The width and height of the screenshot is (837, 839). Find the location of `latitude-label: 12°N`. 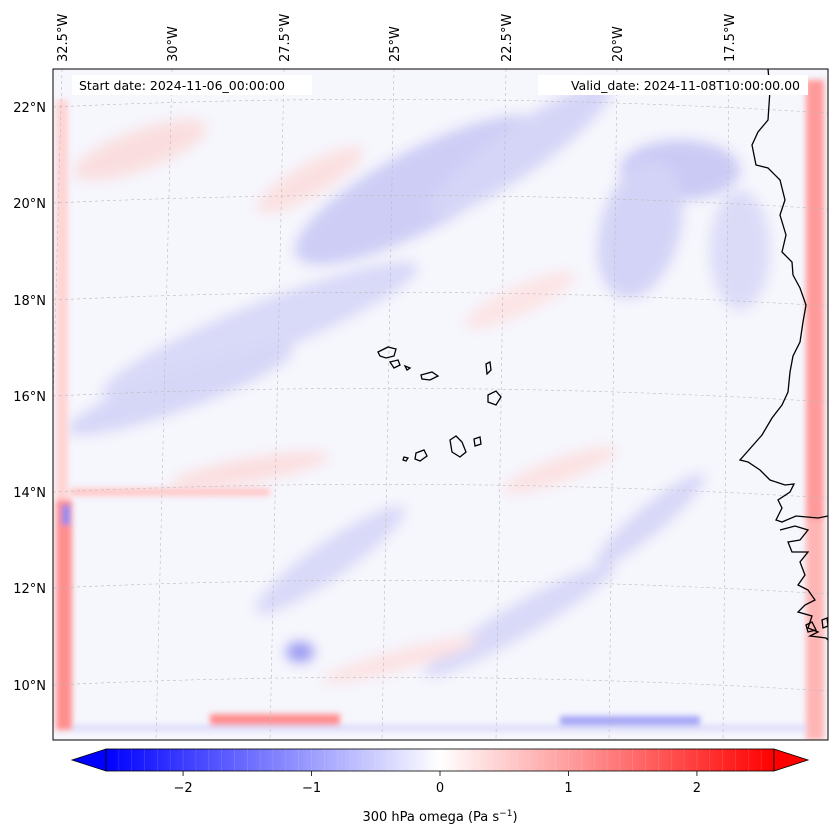

latitude-label: 12°N is located at coordinates (29, 589).